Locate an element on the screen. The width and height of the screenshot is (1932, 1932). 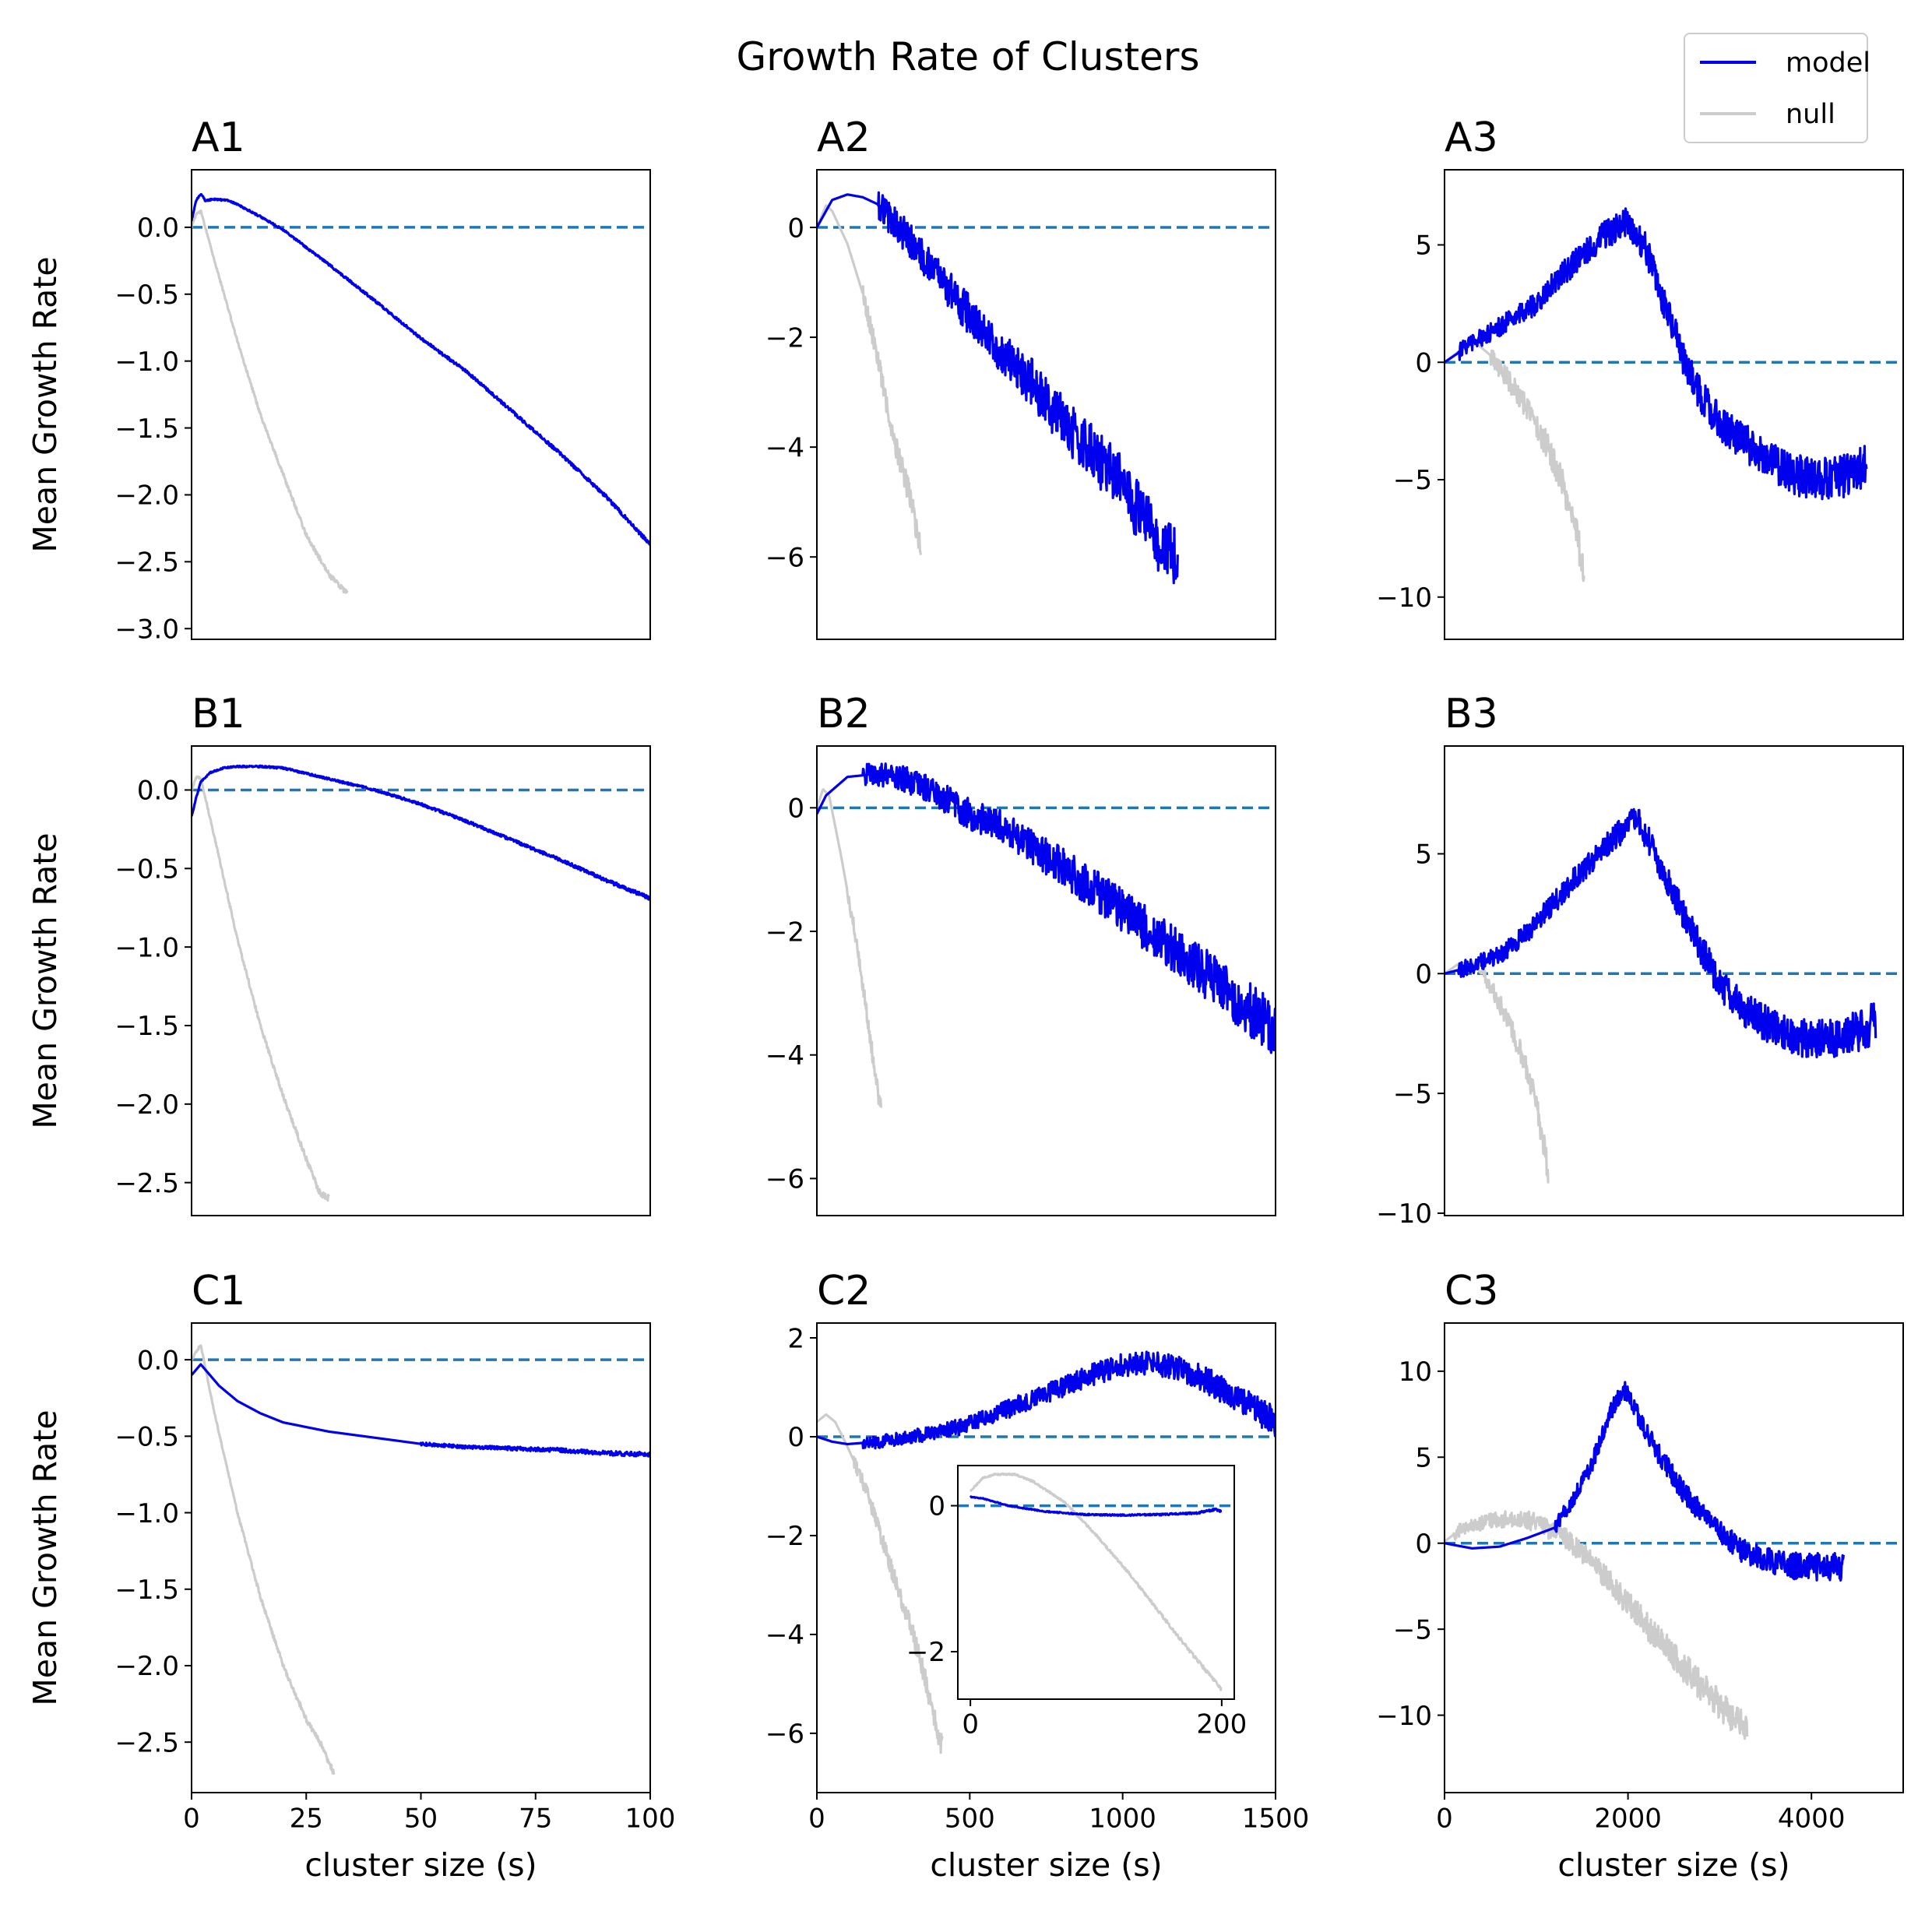
panel-c3-xtick-label-2: 4000 is located at coordinates (1812, 1819).